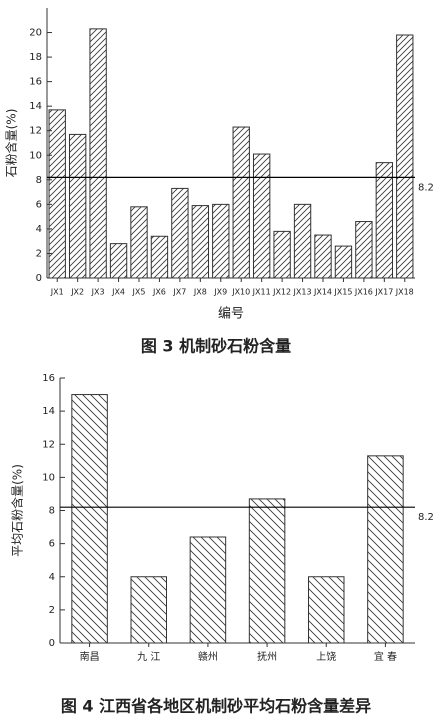 The height and width of the screenshot is (722, 433). Describe the element at coordinates (220, 292) in the screenshot. I see `x-tick-label: JX9` at that location.